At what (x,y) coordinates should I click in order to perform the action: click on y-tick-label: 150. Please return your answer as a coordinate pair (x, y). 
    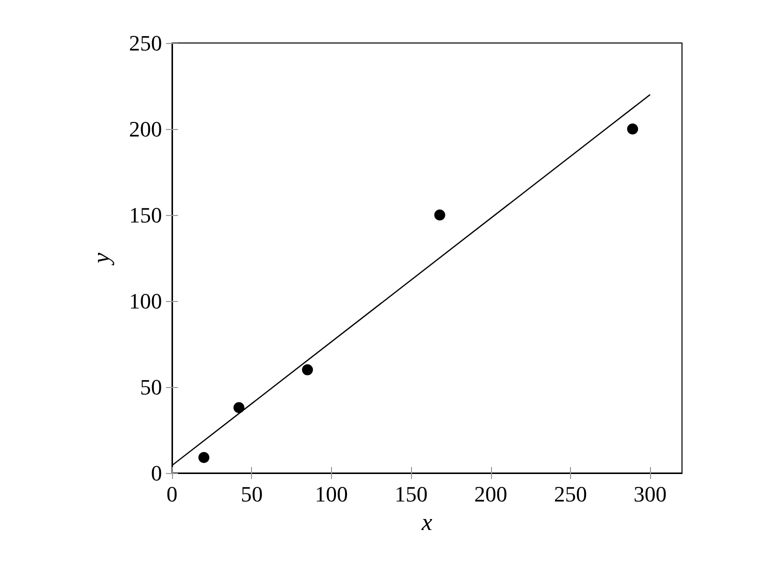
    Looking at the image, I should click on (145, 215).